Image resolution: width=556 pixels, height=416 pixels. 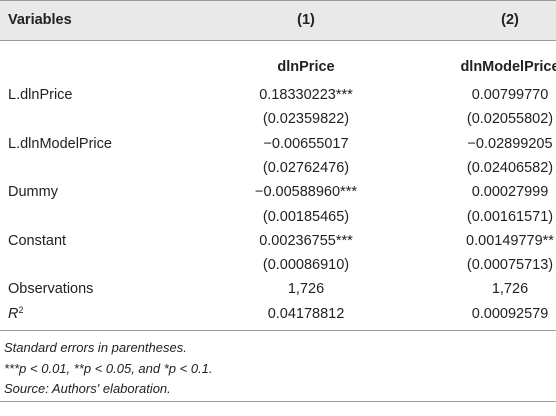 I want to click on header-col1: (1), so click(x=306, y=20).